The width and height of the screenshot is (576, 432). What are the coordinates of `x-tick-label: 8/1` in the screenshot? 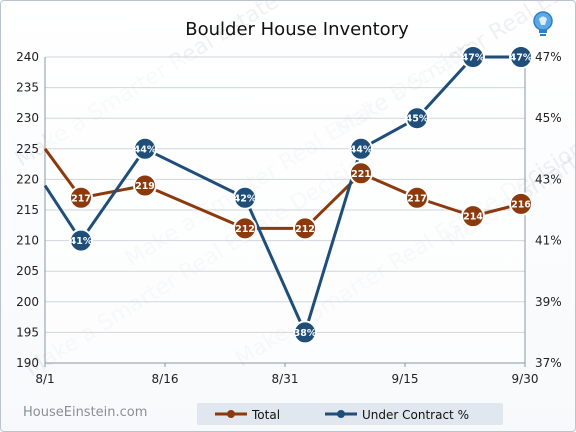 It's located at (44, 379).